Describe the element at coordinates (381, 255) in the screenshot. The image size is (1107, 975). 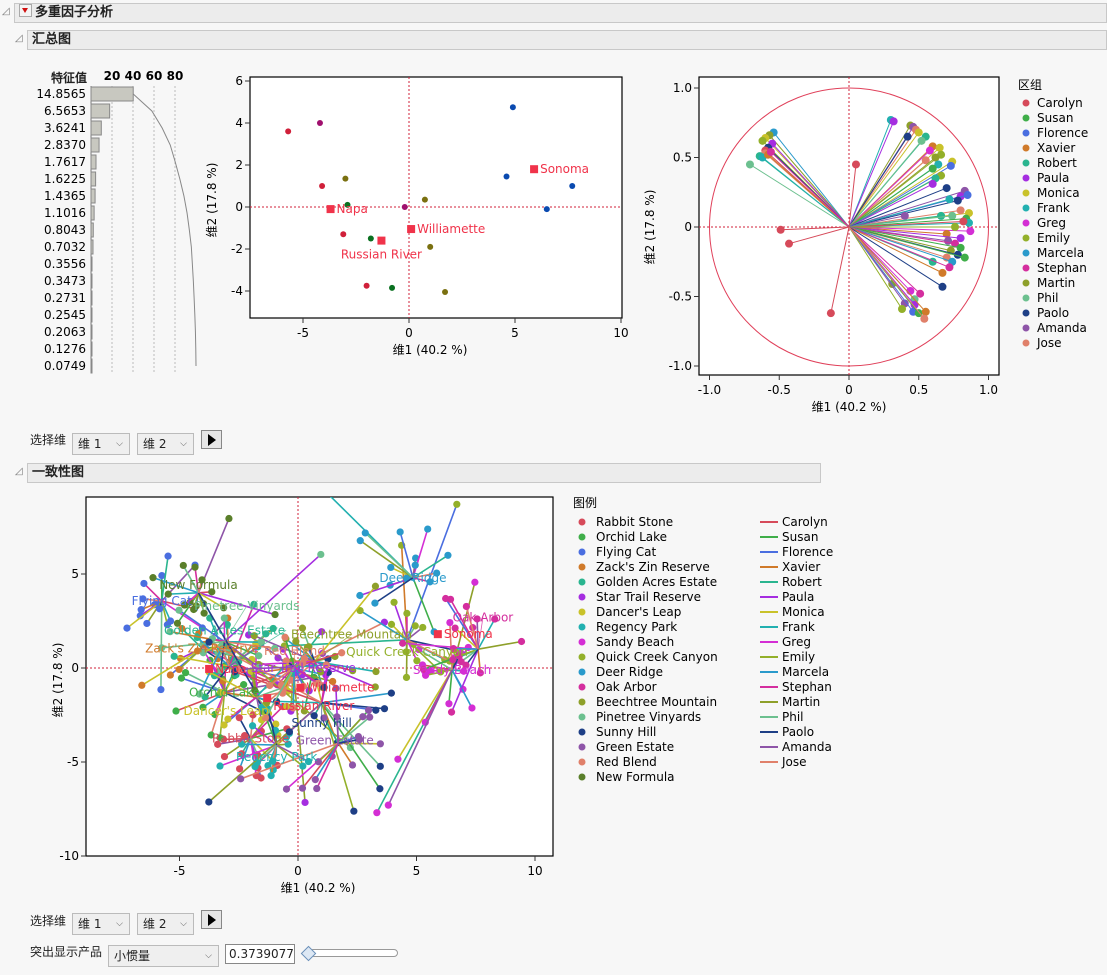
I see `region-label: Russian River` at that location.